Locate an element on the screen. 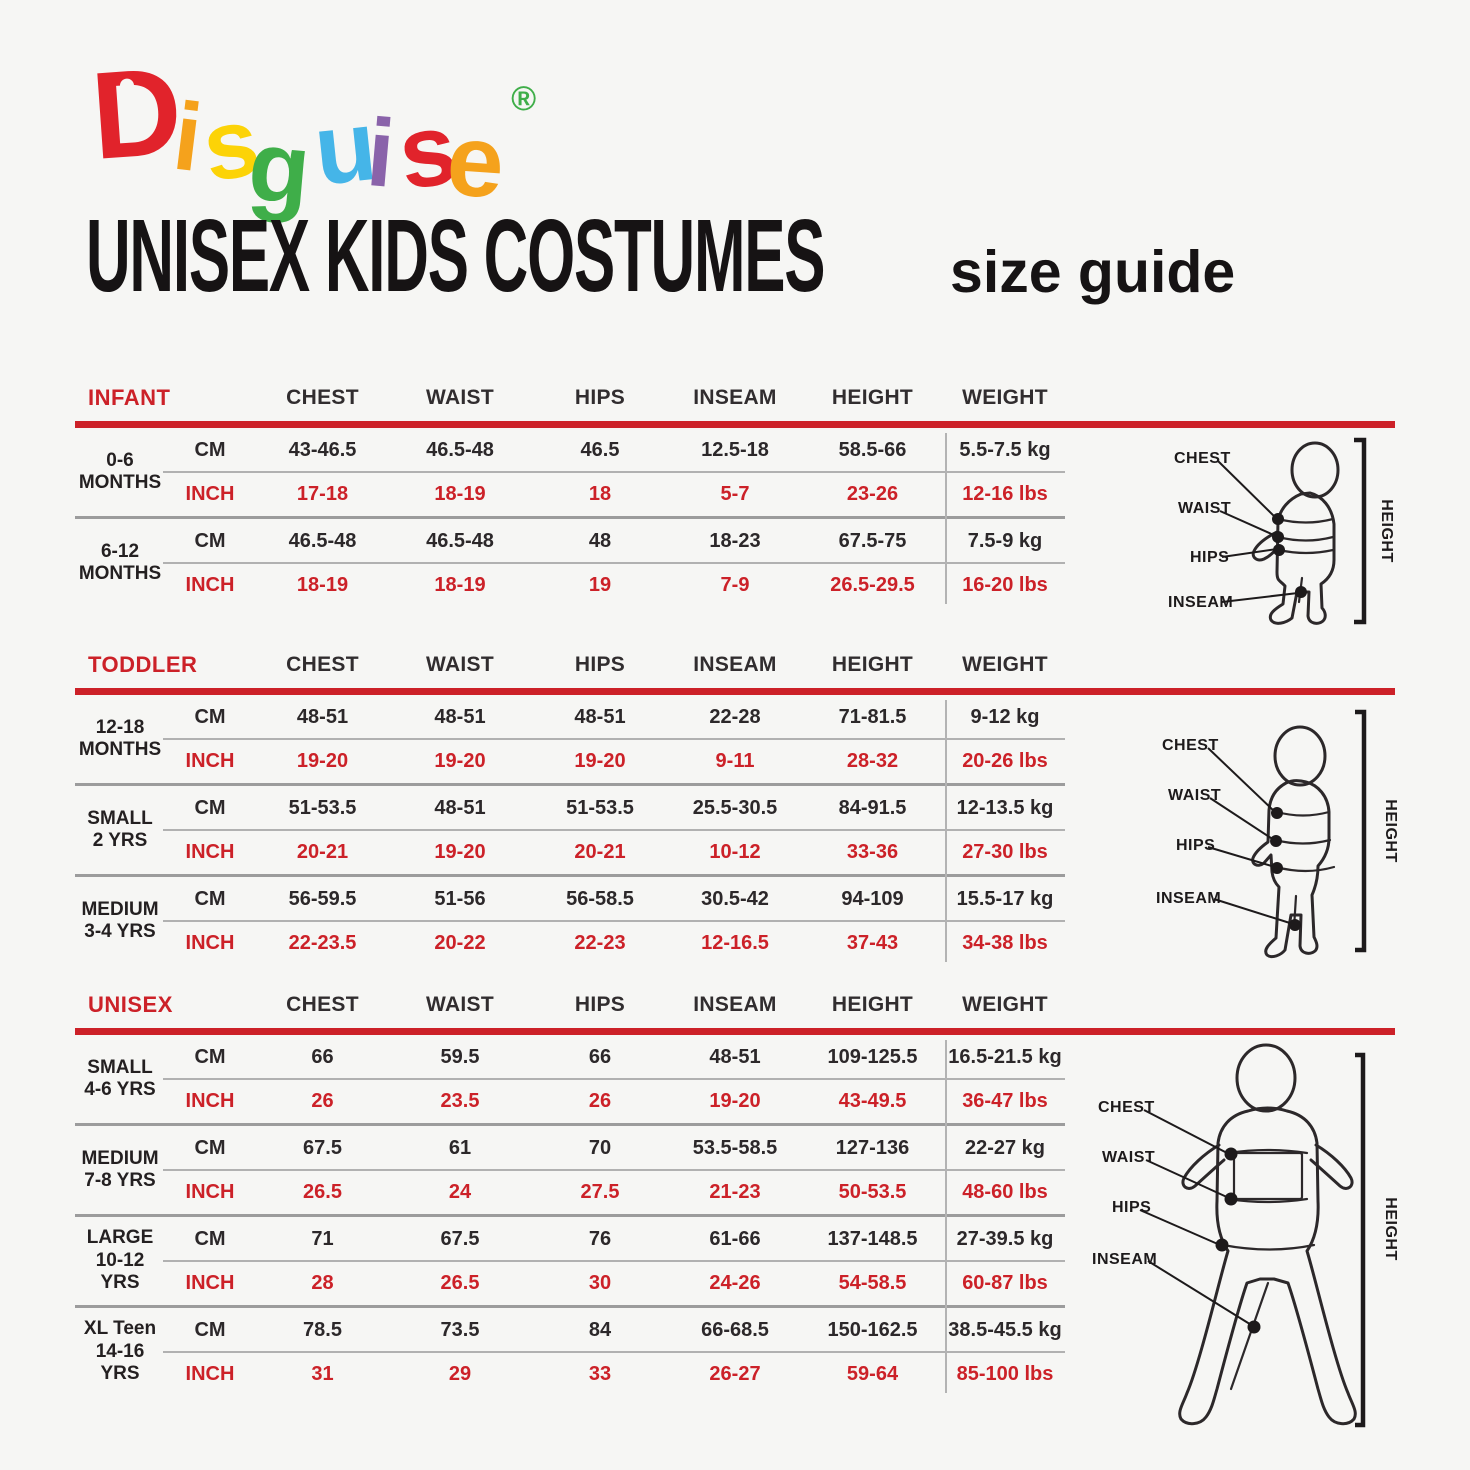  inch-value: 18-19 is located at coordinates (460, 493).